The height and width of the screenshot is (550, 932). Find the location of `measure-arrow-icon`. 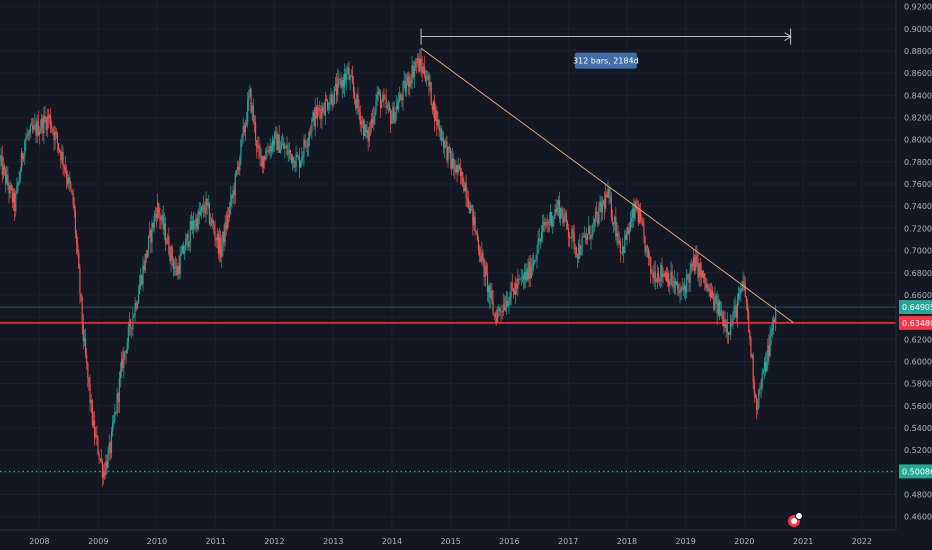

measure-arrow-icon is located at coordinates (788, 36).